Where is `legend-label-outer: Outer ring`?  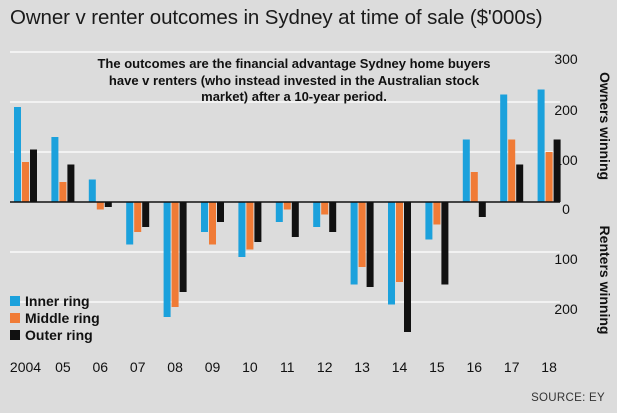
legend-label-outer: Outer ring is located at coordinates (59, 334).